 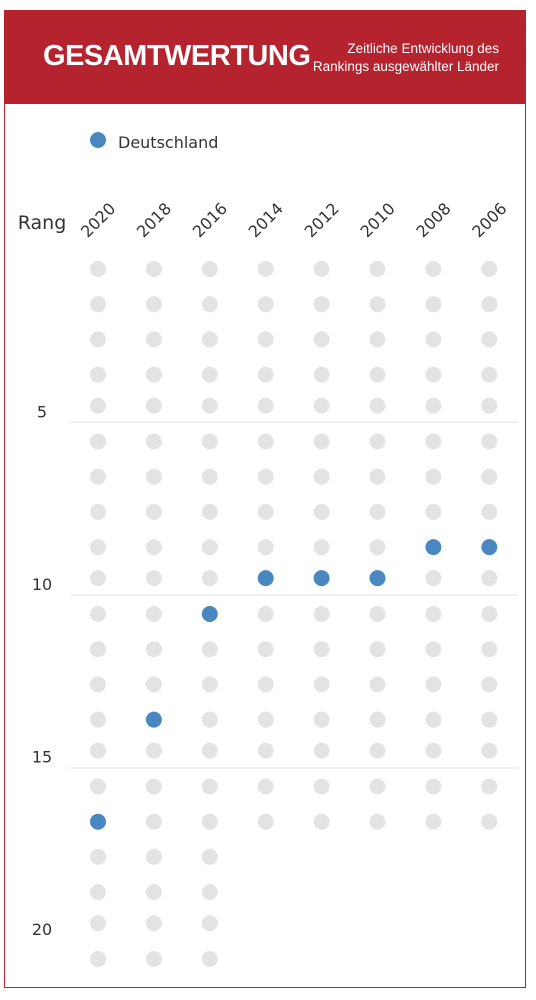 What do you see at coordinates (153, 719) in the screenshot?
I see `data-point-deutschland-2018` at bounding box center [153, 719].